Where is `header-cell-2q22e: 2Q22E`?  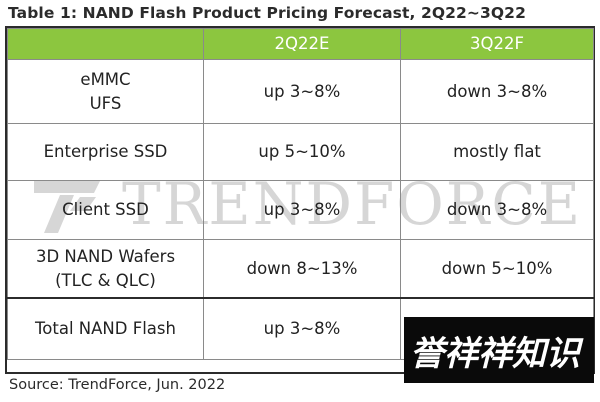
header-cell-2q22e: 2Q22E is located at coordinates (302, 44).